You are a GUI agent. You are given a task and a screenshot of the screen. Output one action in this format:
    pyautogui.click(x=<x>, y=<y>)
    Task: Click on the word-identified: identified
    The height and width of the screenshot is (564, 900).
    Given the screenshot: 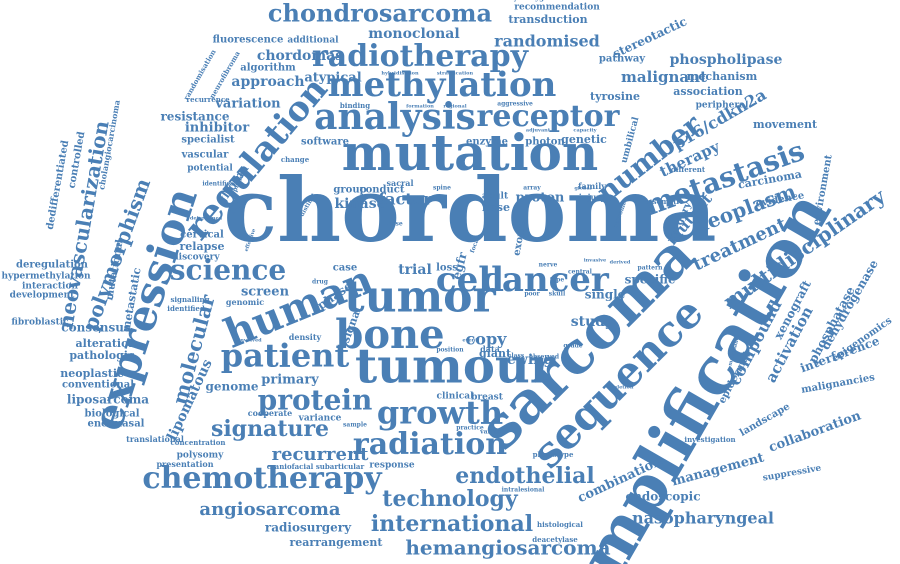 What is the action you would take?
    pyautogui.click(x=186, y=308)
    